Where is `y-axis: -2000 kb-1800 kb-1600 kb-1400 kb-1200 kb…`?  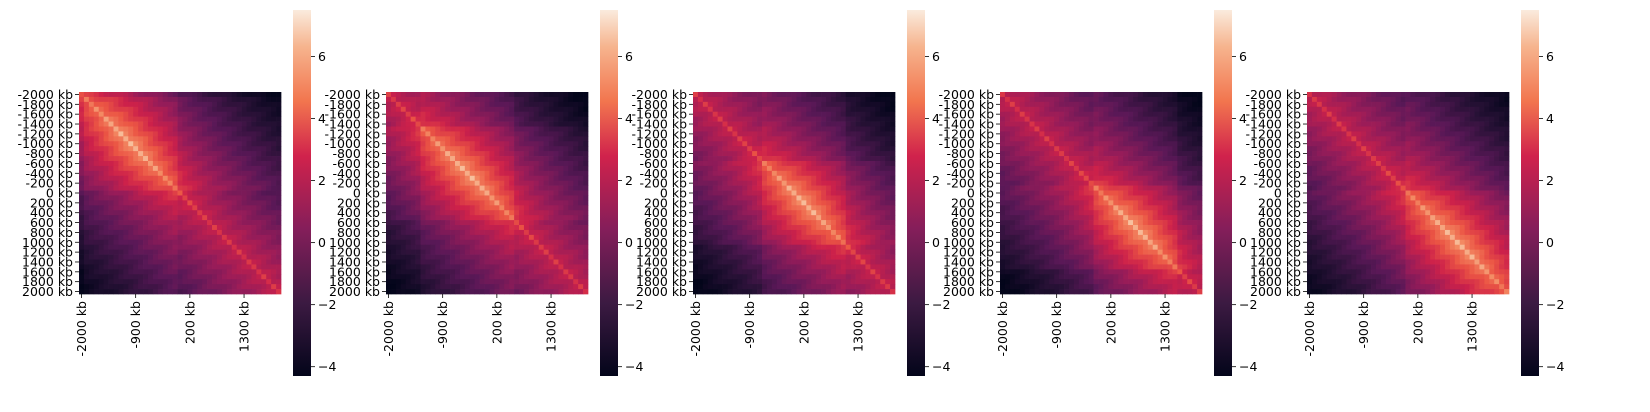 y-axis: -2000 kb-1800 kb-1600 kb-1400 kb-1200 kb… is located at coordinates (48, 193).